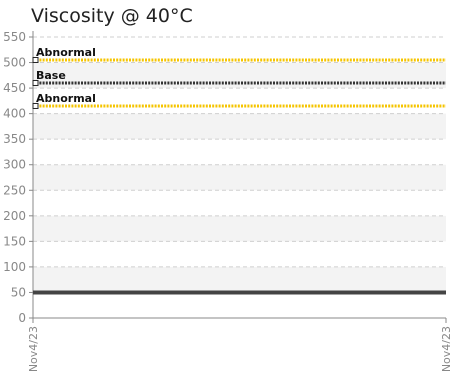  What do you see at coordinates (112, 16) in the screenshot?
I see `chart-title: Viscosity @ 40°C` at bounding box center [112, 16].